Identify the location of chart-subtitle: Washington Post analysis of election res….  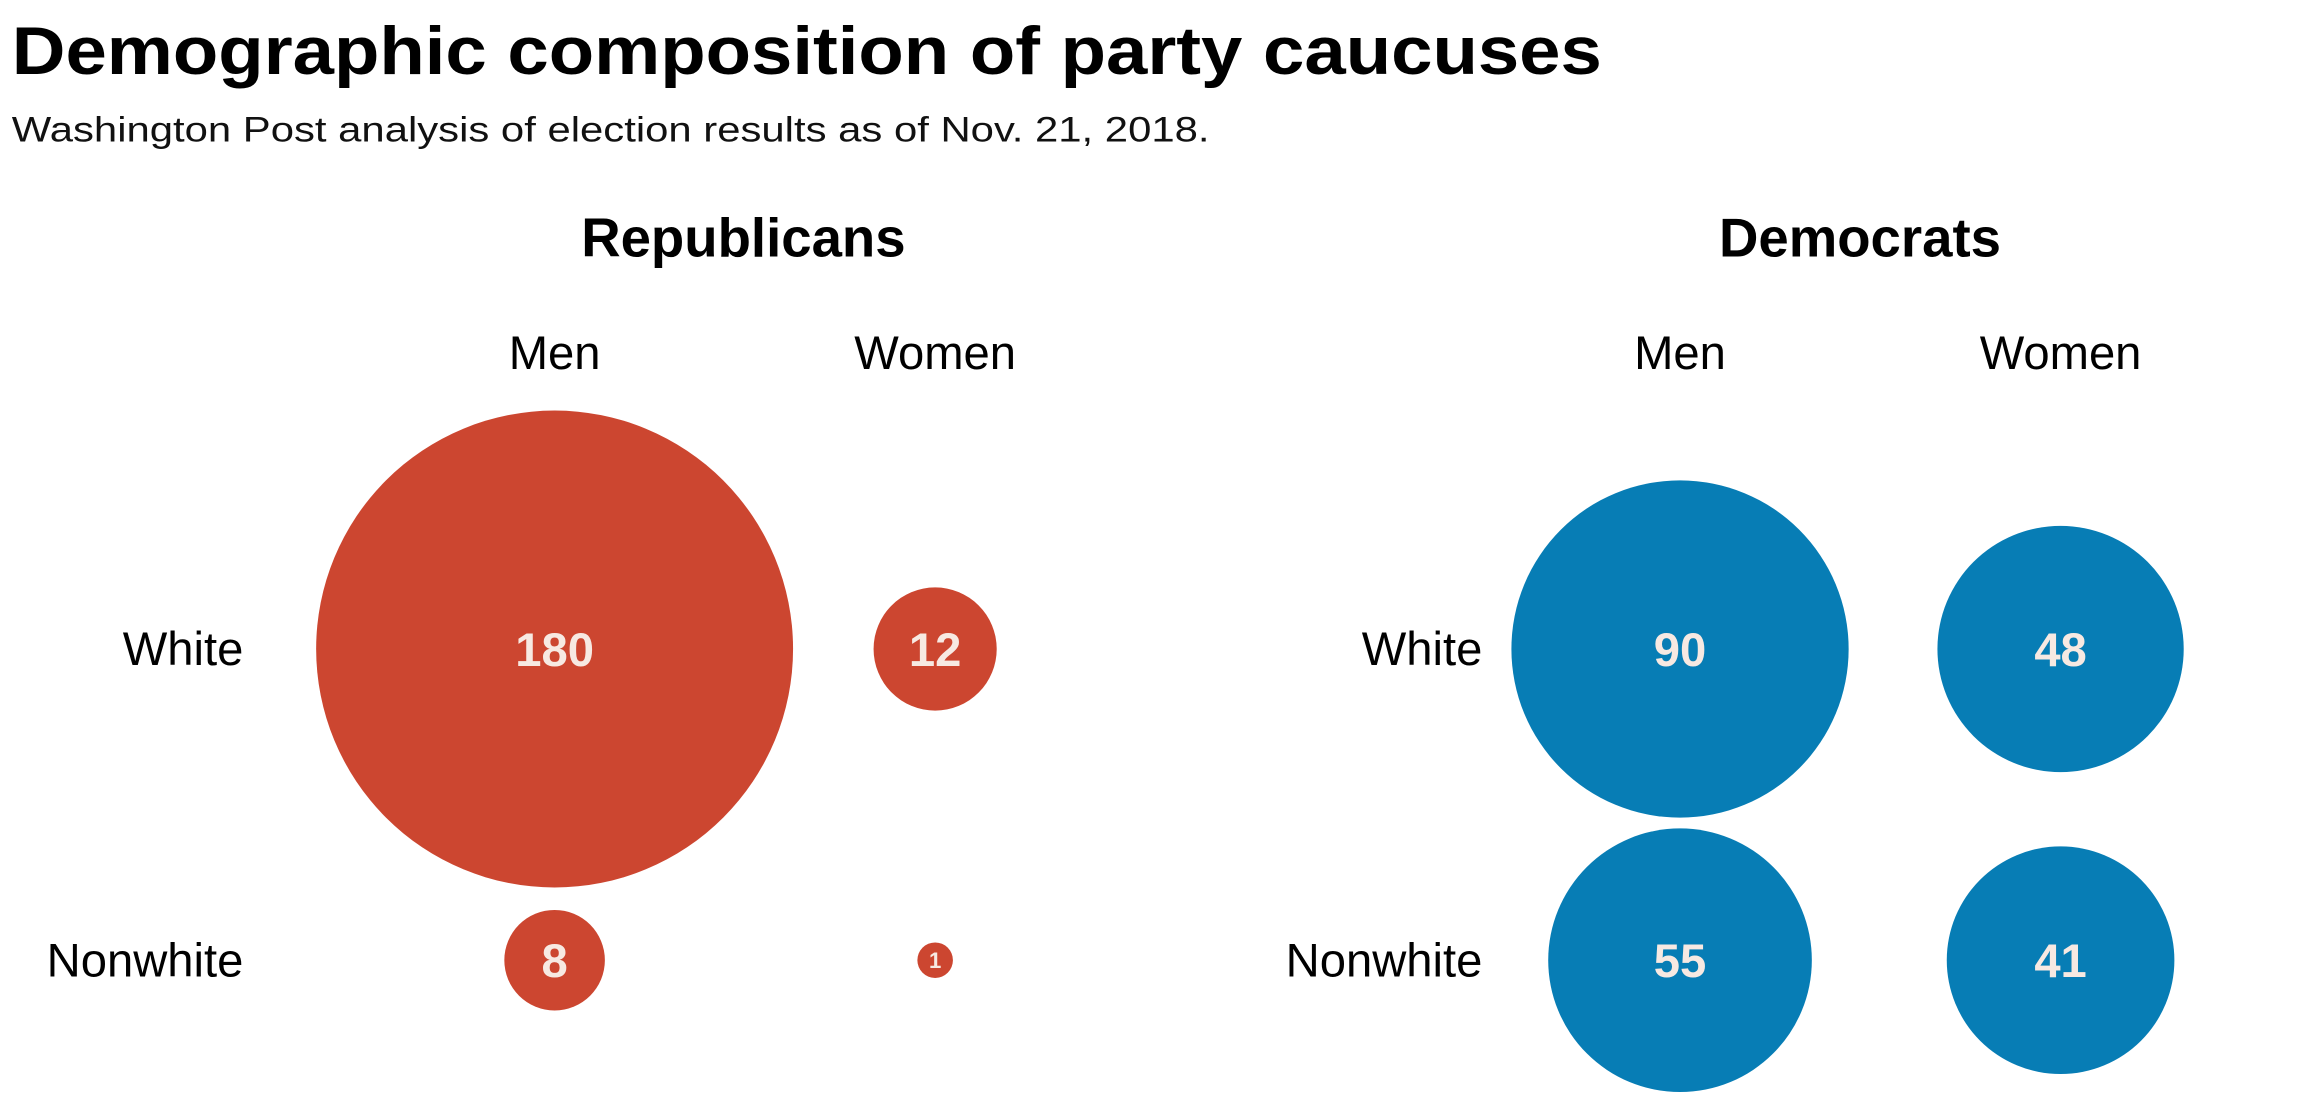
(611, 130).